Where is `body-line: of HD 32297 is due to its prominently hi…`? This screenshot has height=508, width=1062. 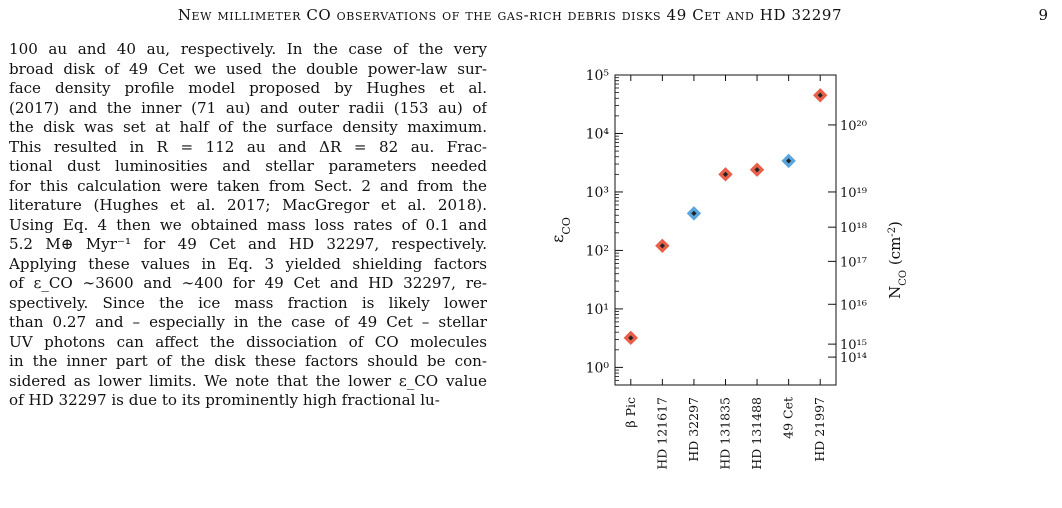
body-line: of HD 32297 is due to its prominently hi… is located at coordinates (224, 400).